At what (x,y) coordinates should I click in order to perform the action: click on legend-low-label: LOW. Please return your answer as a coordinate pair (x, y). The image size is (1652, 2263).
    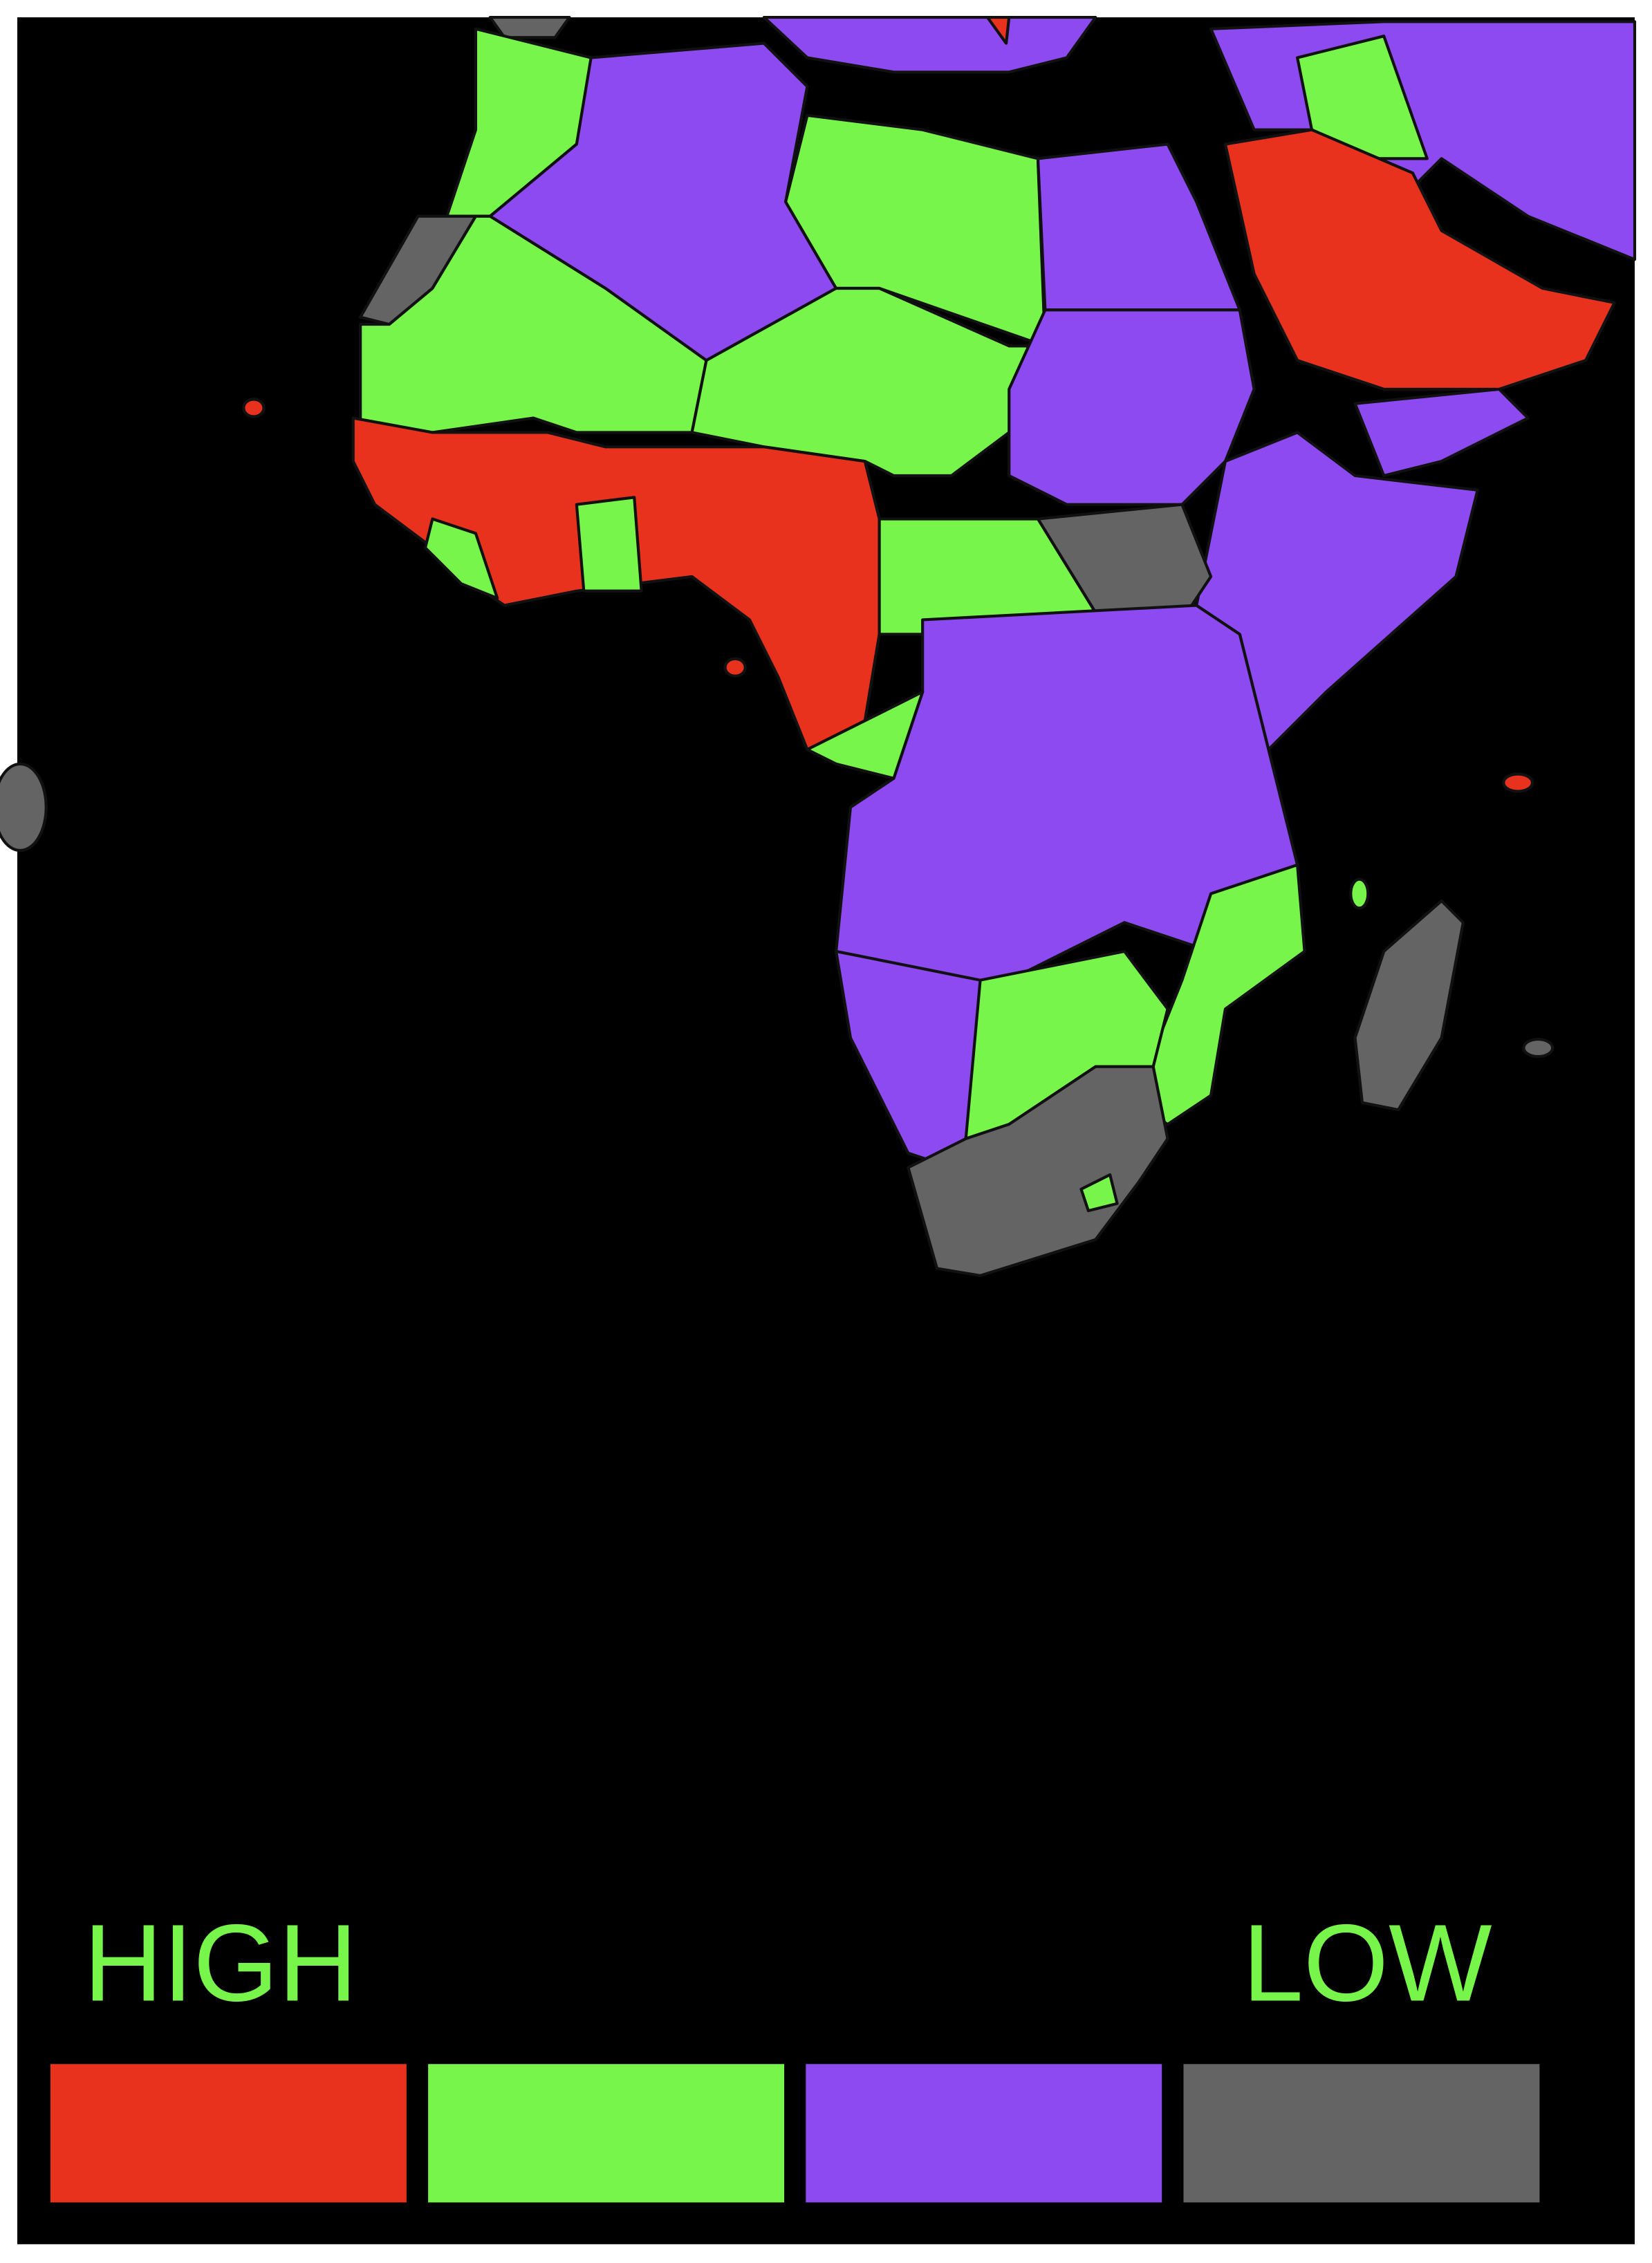
    Looking at the image, I should click on (1367, 1963).